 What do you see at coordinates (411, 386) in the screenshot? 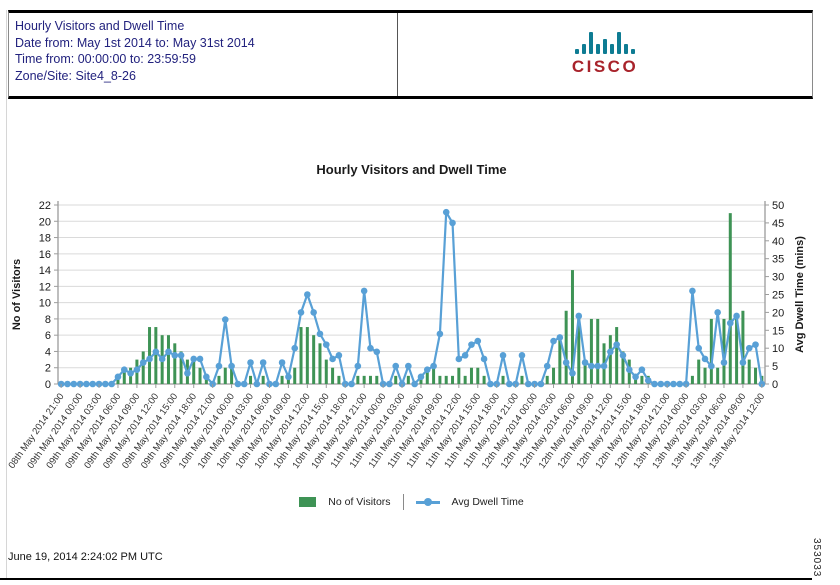
I see `x-axis-ticks` at bounding box center [411, 386].